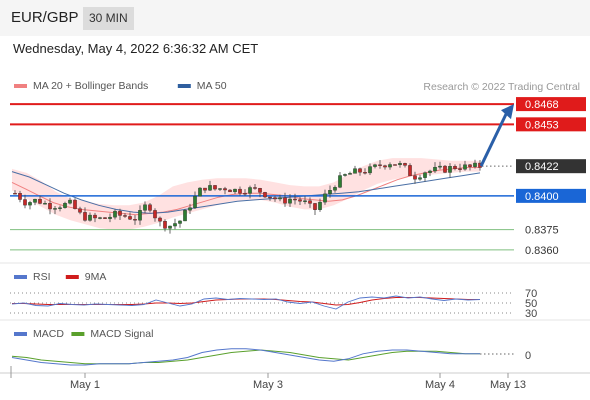 Image resolution: width=590 pixels, height=400 pixels. What do you see at coordinates (551, 166) in the screenshot?
I see `price-tag` at bounding box center [551, 166].